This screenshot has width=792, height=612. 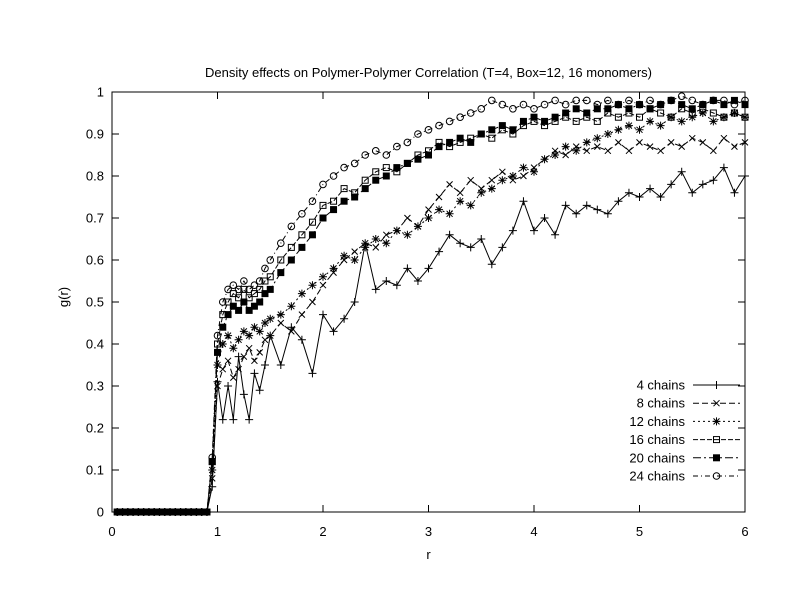 What do you see at coordinates (95, 302) in the screenshot?
I see `y-tick-label: 0.5` at bounding box center [95, 302].